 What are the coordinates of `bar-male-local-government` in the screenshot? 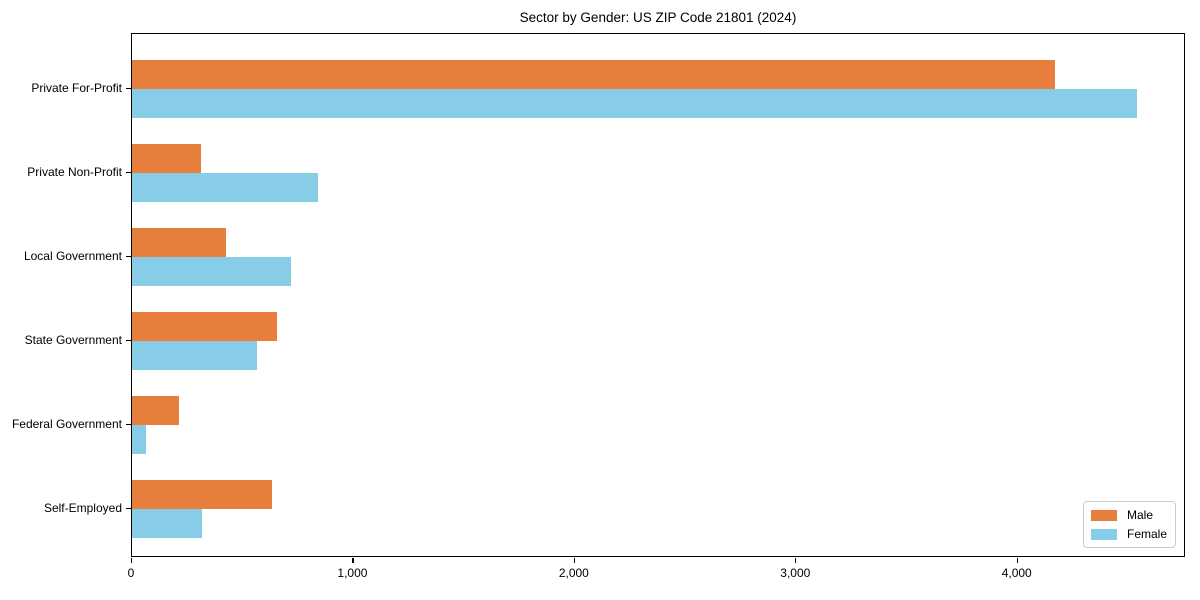 It's located at (179, 242).